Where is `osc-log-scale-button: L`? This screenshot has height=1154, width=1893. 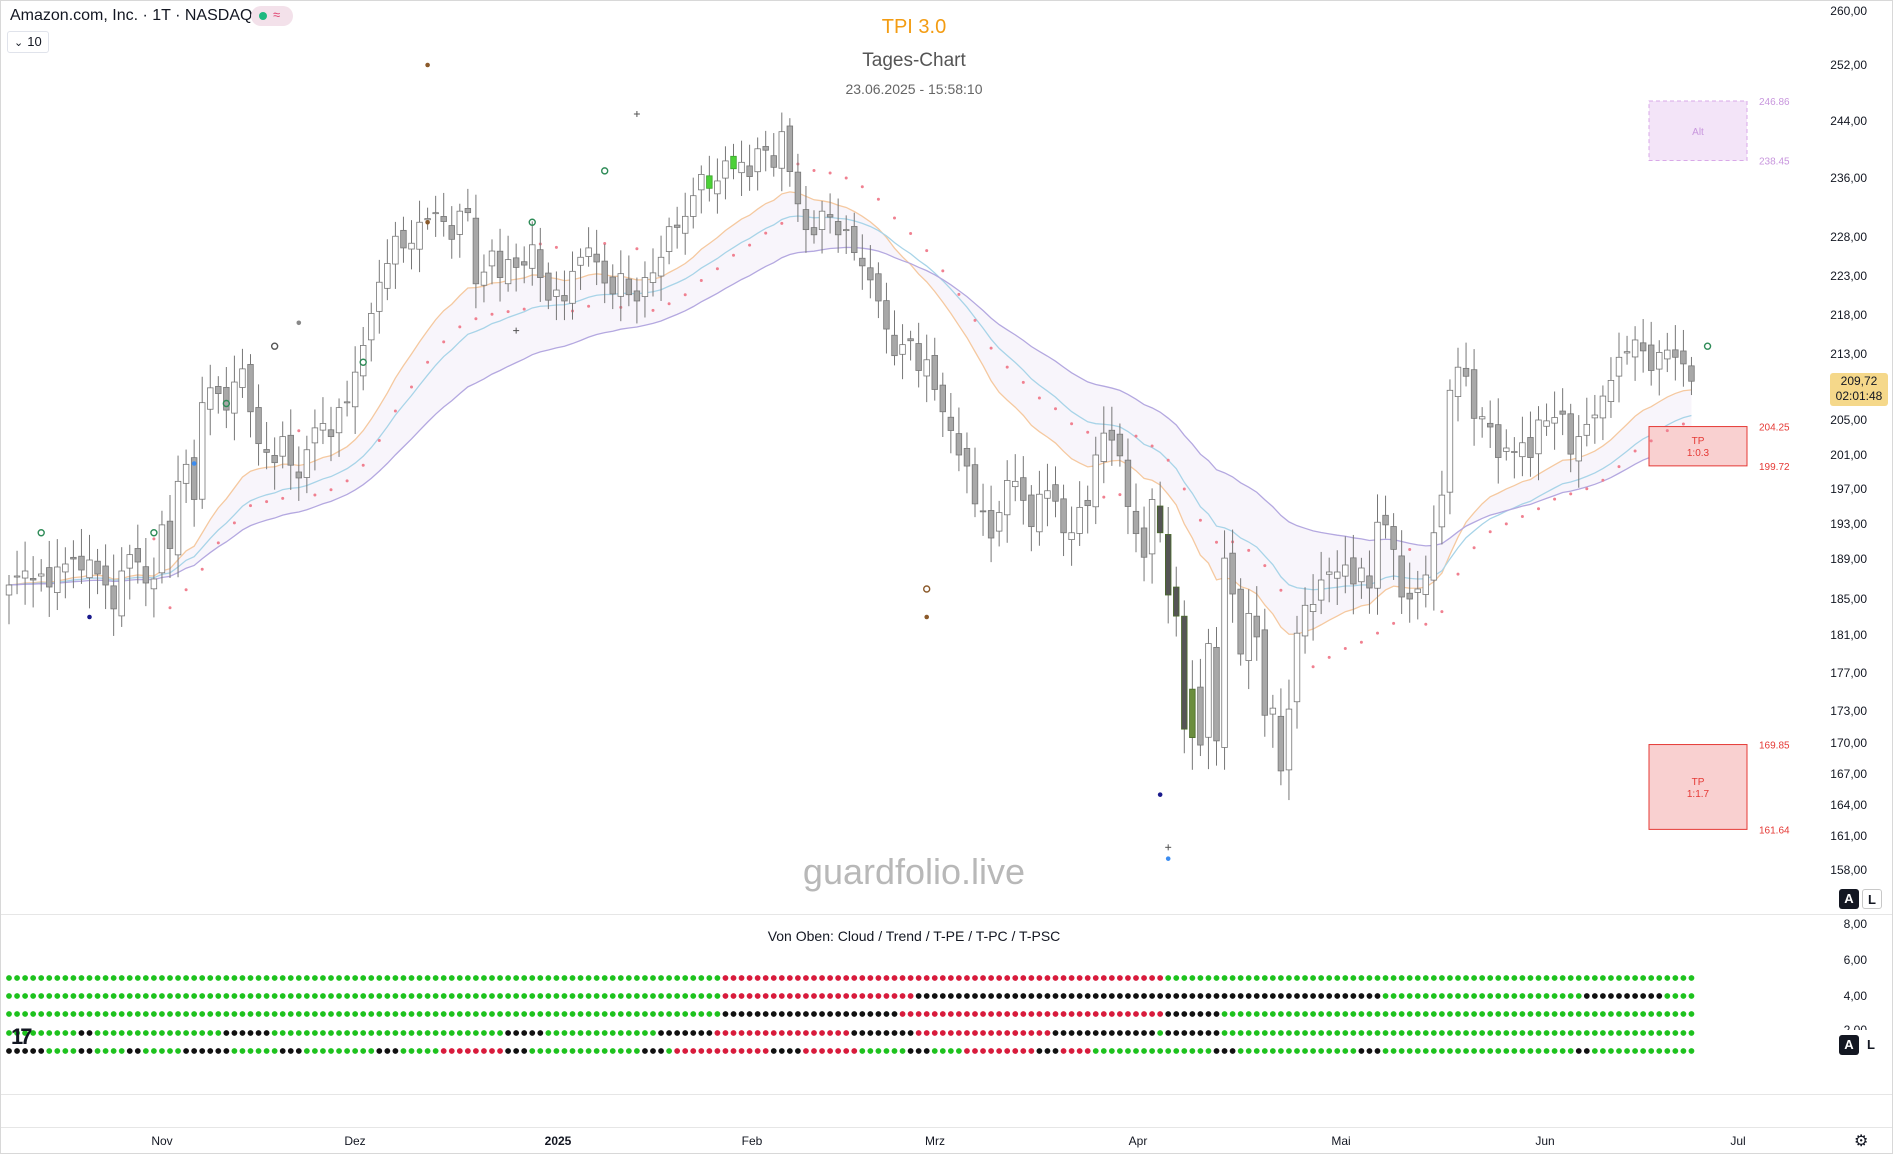
osc-log-scale-button: L is located at coordinates (1871, 1044).